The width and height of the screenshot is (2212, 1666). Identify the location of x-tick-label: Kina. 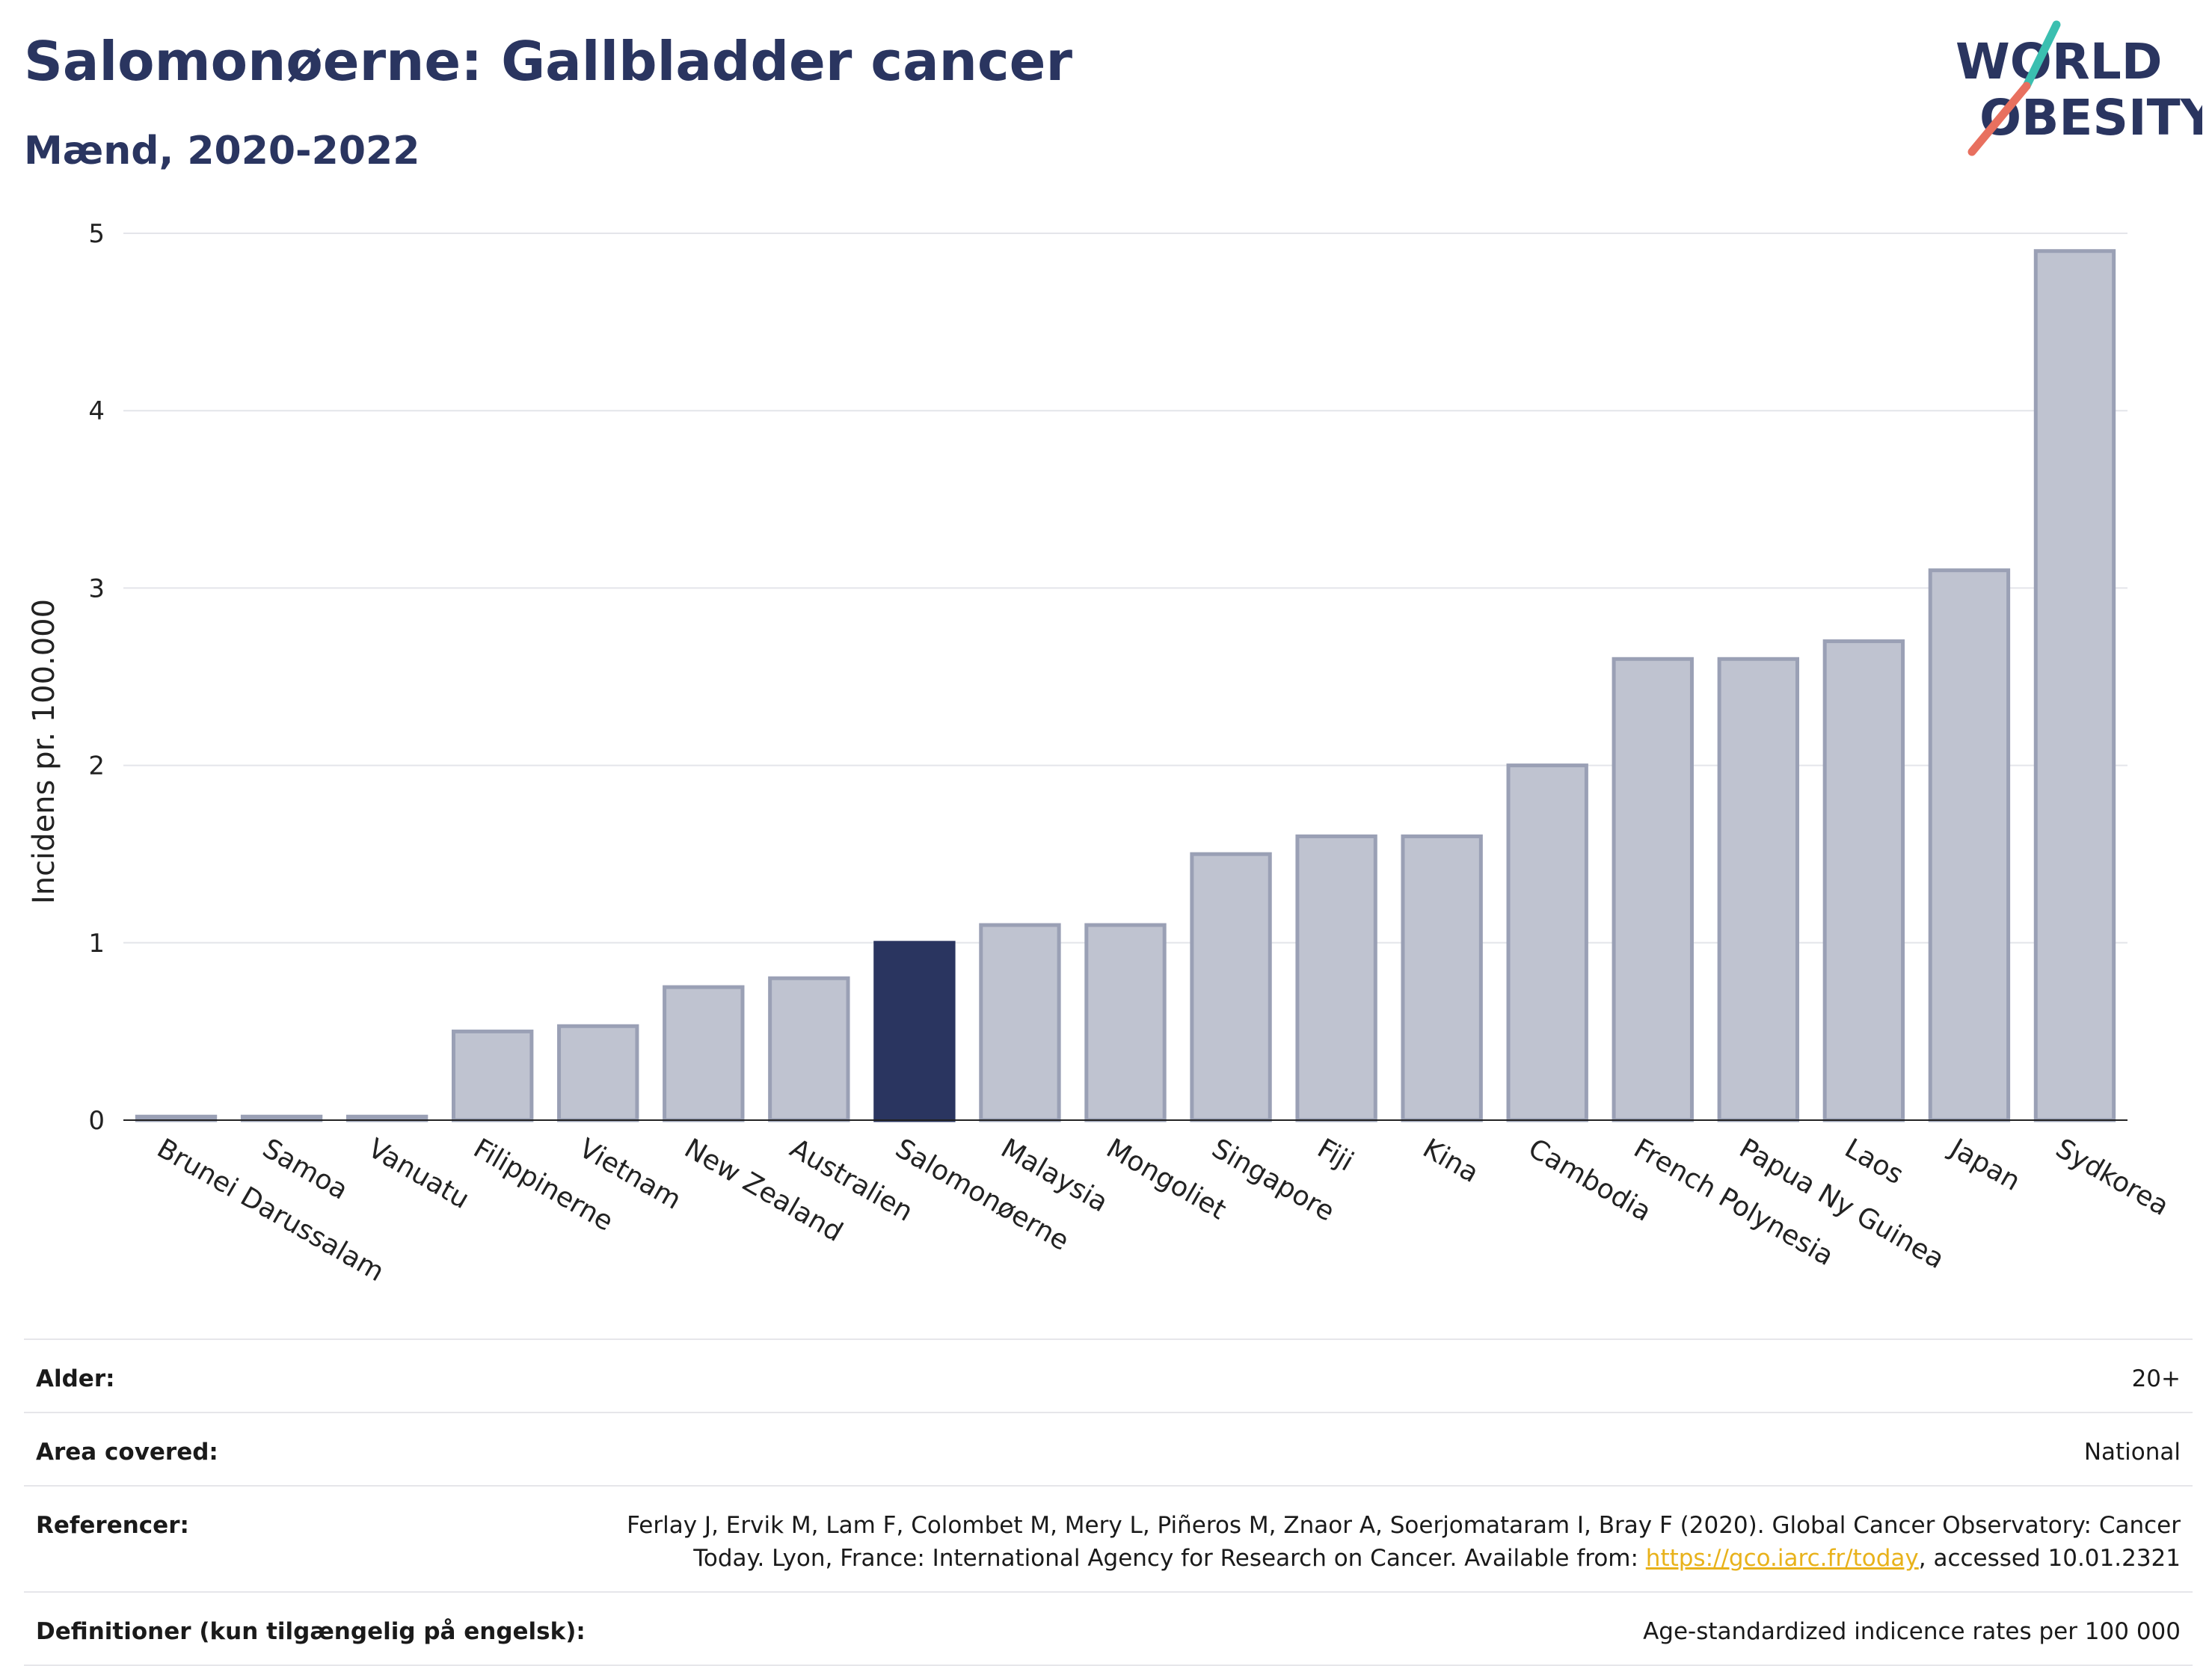
(1451, 1161).